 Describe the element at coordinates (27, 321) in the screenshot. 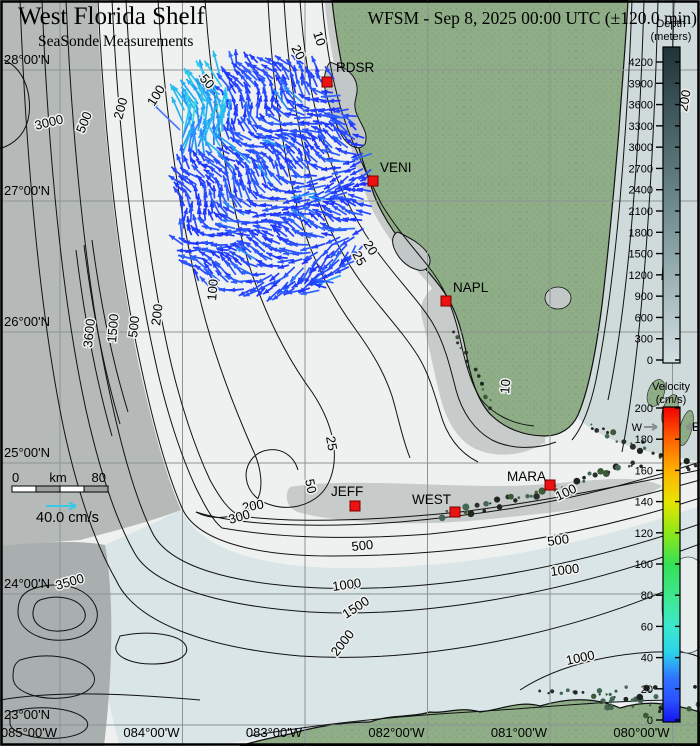

I see `lat-label: 26°00'N` at that location.